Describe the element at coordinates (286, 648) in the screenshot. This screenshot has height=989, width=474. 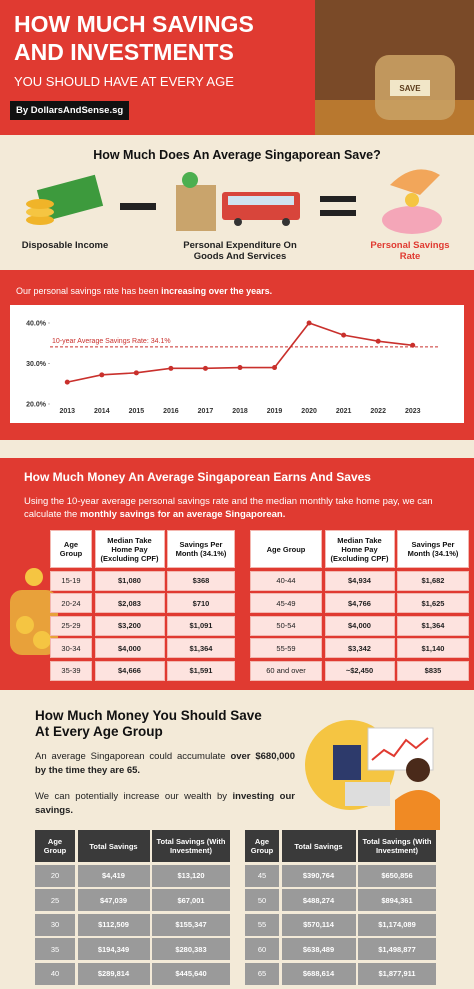
I see `table-cell: 55-59` at that location.